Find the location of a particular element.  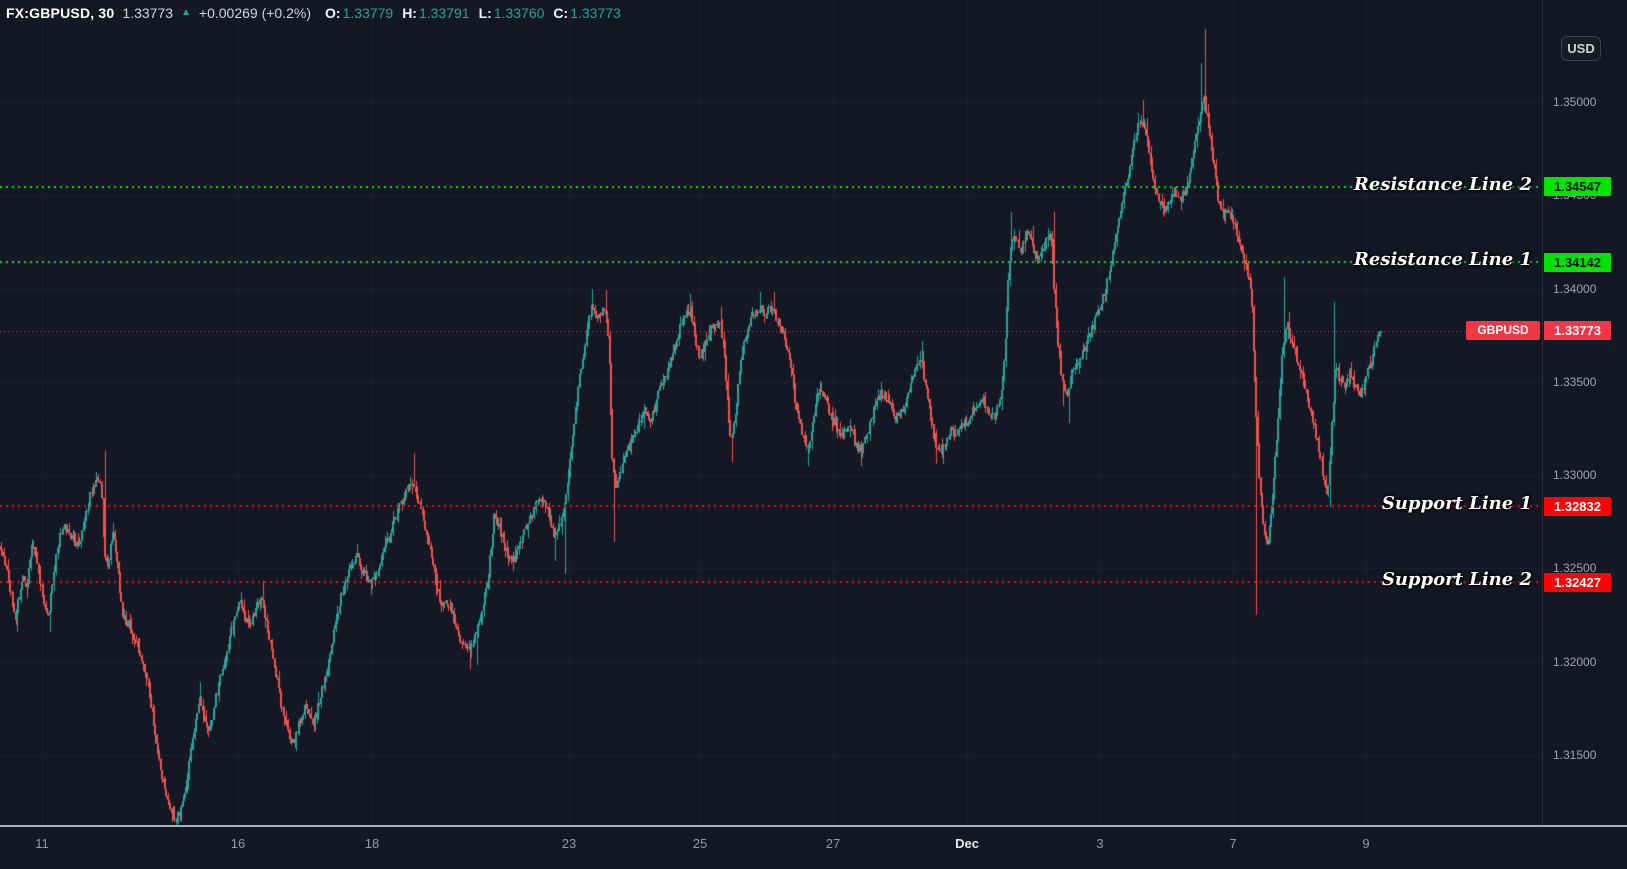

price-tick-1.34000: 1.34000 is located at coordinates (1575, 288).